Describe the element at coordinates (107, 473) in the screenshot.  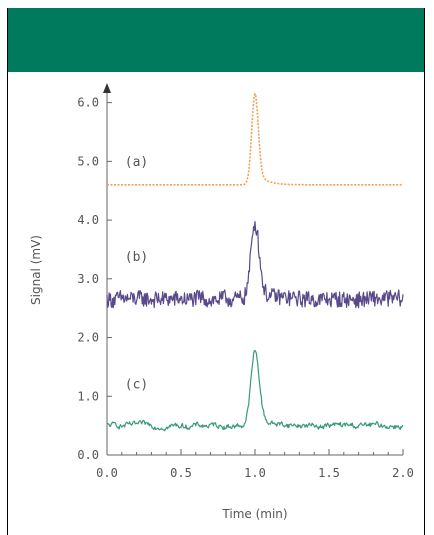
I see `x-tick-label: 0.0` at that location.